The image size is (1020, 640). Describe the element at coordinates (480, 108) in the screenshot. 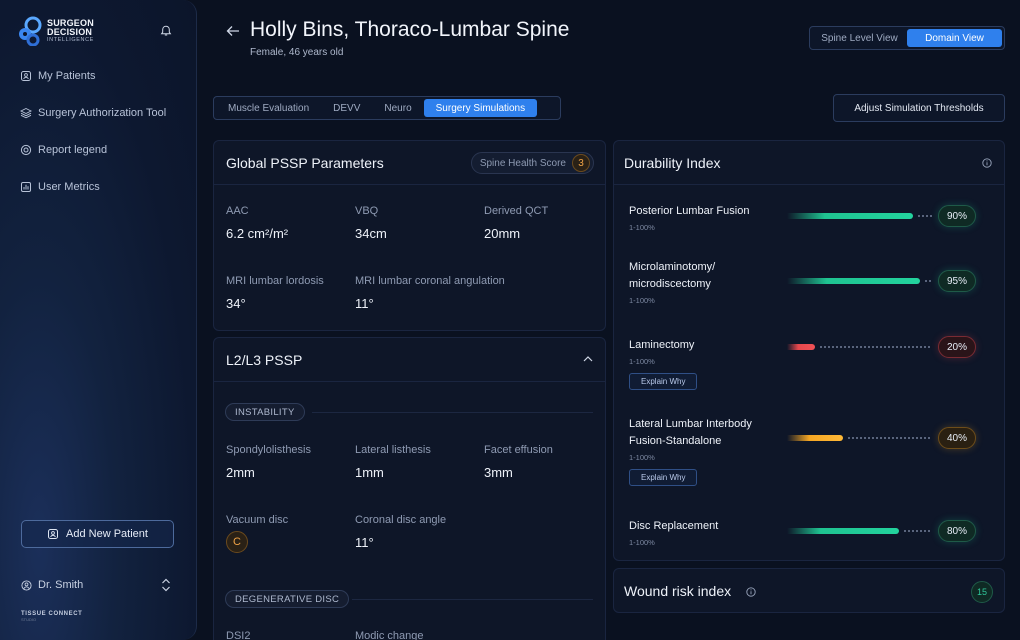

I see `tab-surgery-simulations: Surgery Simulations` at that location.